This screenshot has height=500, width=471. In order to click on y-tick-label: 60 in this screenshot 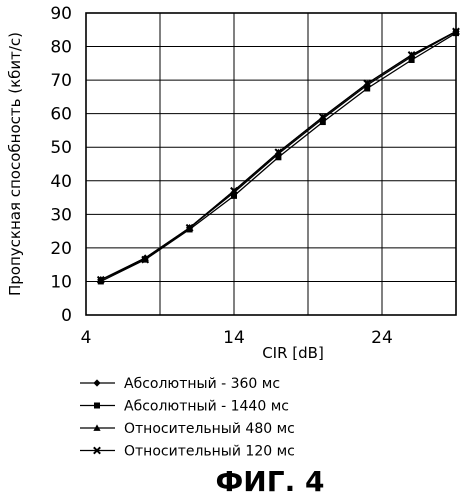, I will do `click(61, 115)`.